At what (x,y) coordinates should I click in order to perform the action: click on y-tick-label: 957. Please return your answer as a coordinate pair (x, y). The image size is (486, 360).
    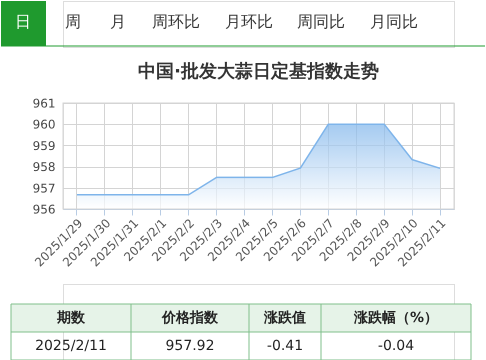
    Looking at the image, I should click on (44, 188).